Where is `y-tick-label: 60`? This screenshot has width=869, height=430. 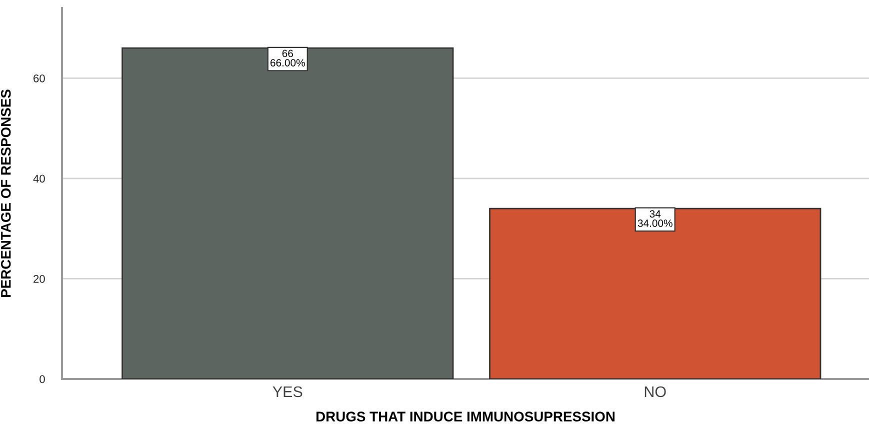 y-tick-label: 60 is located at coordinates (39, 78).